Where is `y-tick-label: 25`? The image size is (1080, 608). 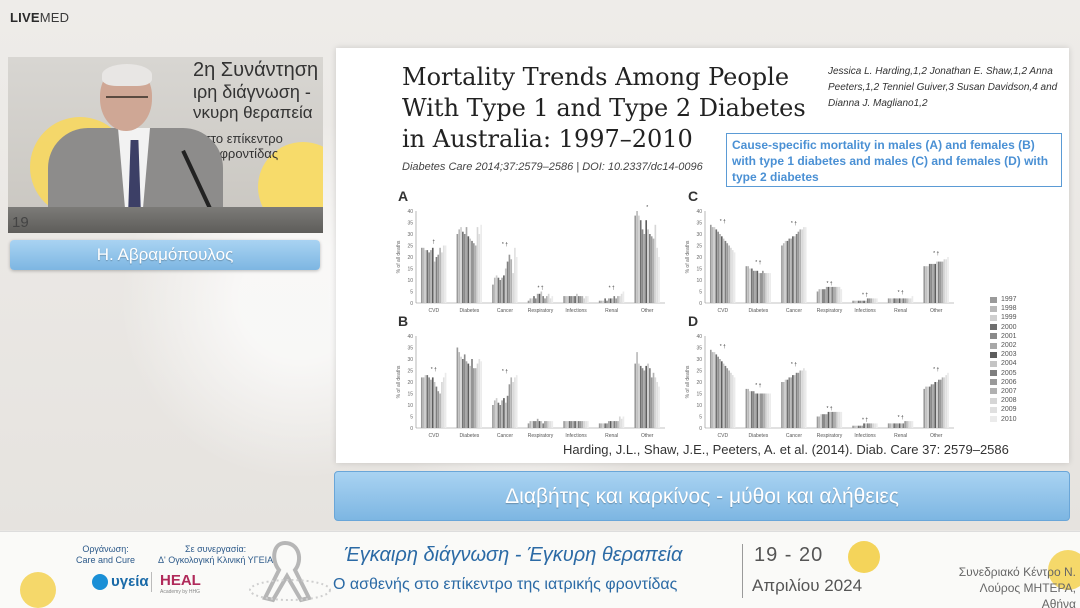
y-tick-label: 25 is located at coordinates (410, 372).